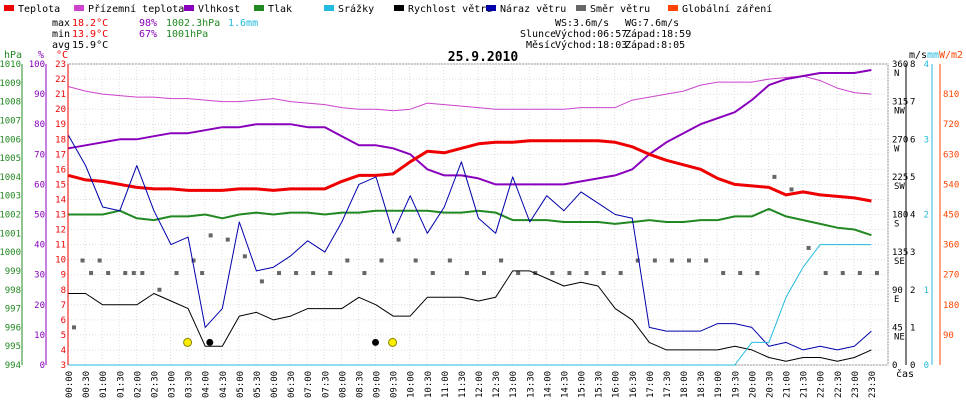  I want to click on hum-tick-label: 50, so click(39, 216).